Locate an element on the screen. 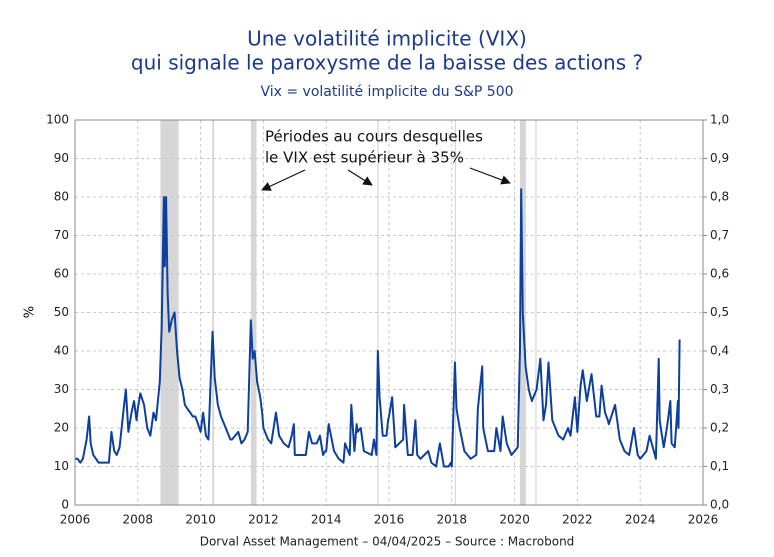 The height and width of the screenshot is (557, 774). y-tick-label: 20 is located at coordinates (61, 428).